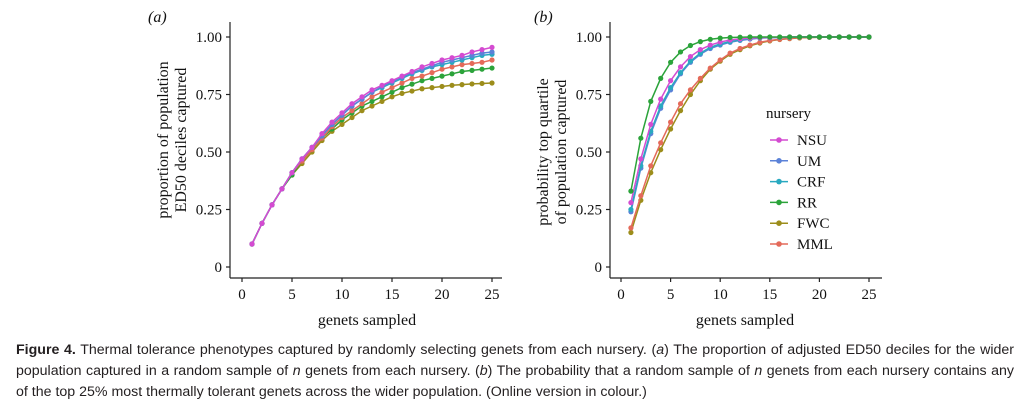 Image resolution: width=1024 pixels, height=420 pixels. What do you see at coordinates (811, 183) in the screenshot?
I see `legend-entry-crf: CRF` at bounding box center [811, 183].